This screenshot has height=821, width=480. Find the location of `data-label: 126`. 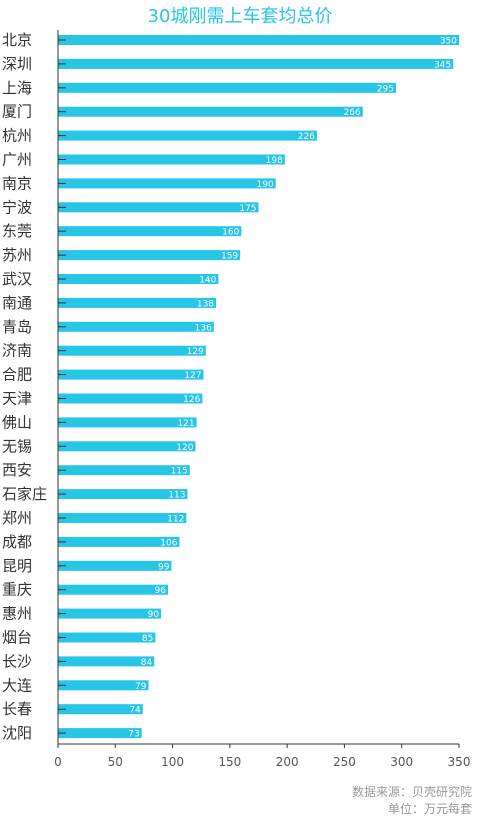

data-label: 126 is located at coordinates (191, 400).